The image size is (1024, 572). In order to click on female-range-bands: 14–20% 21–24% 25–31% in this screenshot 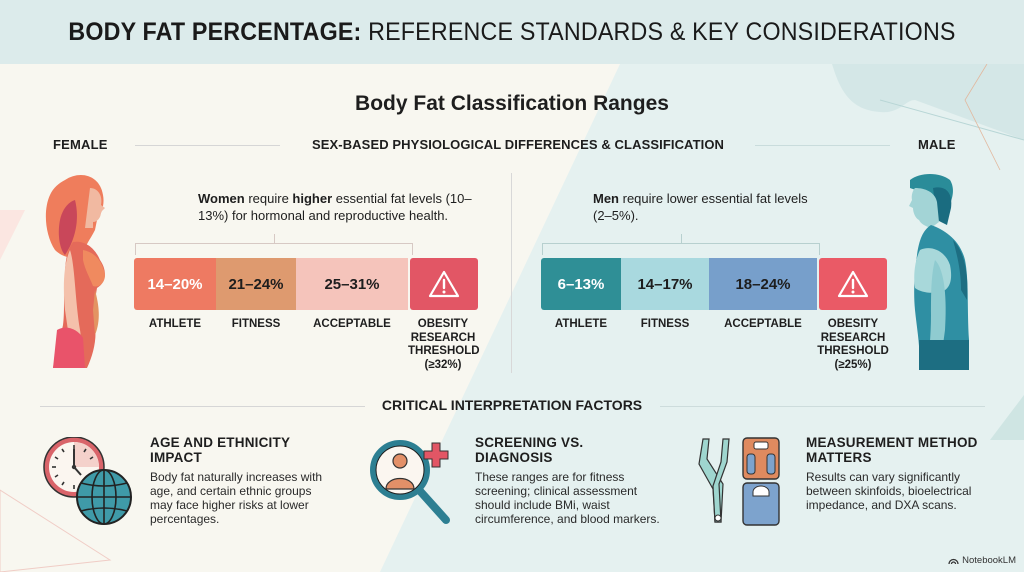, I will do `click(306, 284)`.